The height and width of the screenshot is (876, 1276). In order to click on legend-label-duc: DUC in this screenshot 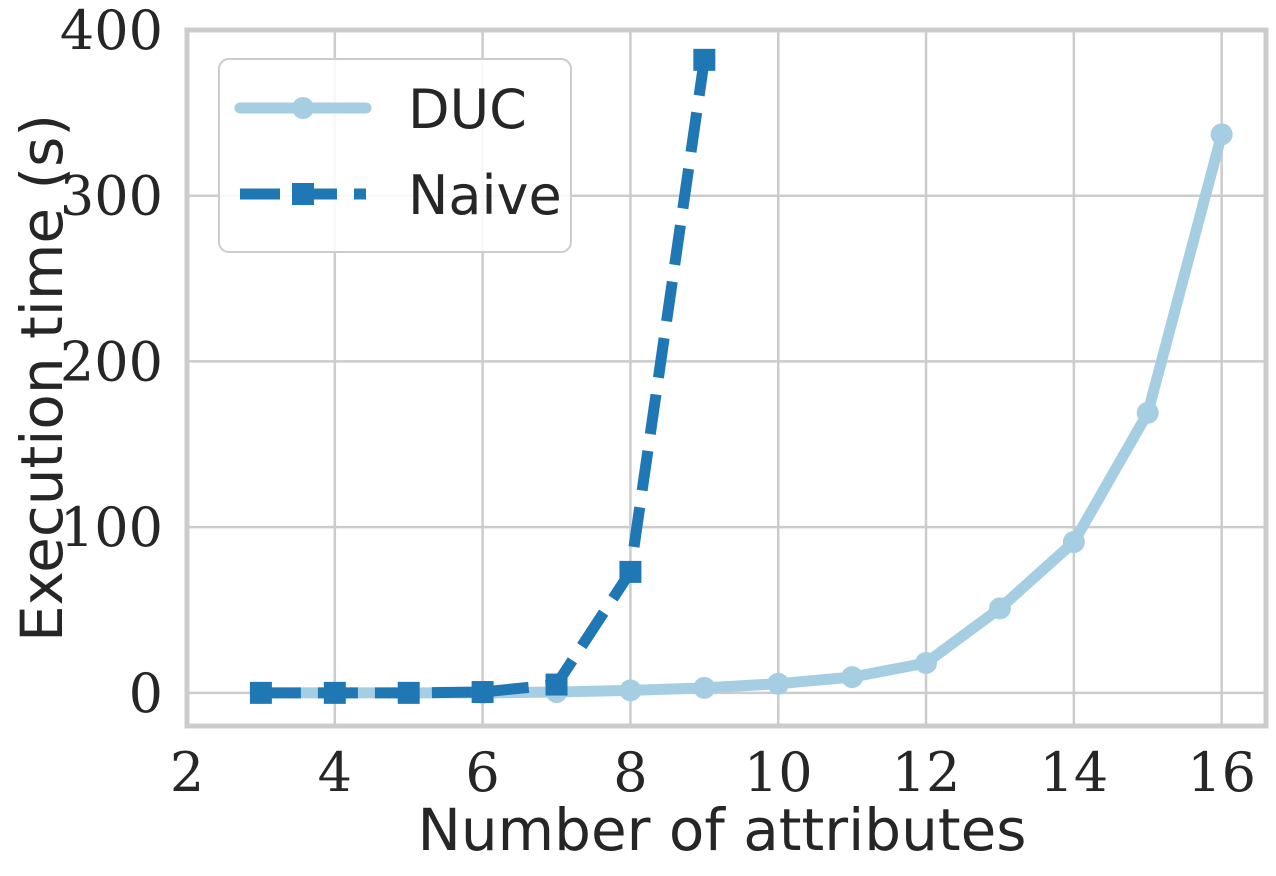, I will do `click(467, 109)`.